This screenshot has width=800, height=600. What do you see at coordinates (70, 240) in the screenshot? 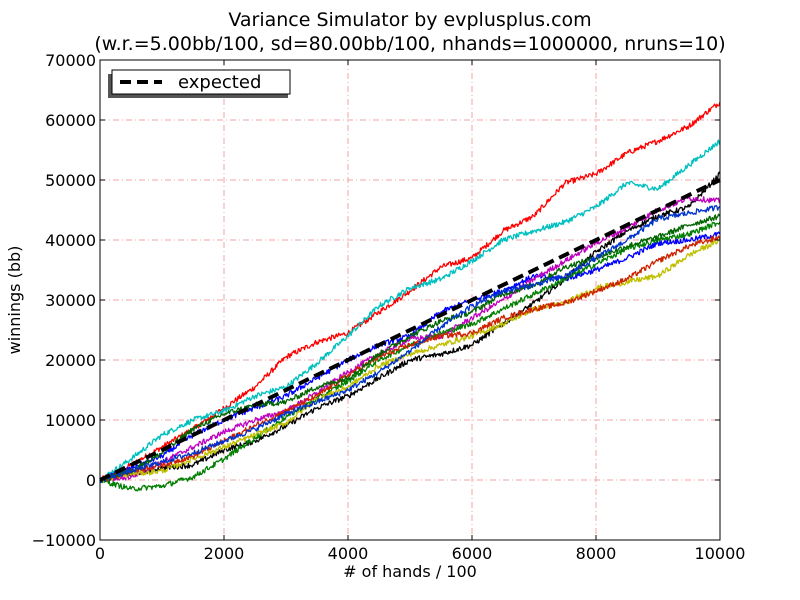
I see `y-tick-label: 40000` at bounding box center [70, 240].